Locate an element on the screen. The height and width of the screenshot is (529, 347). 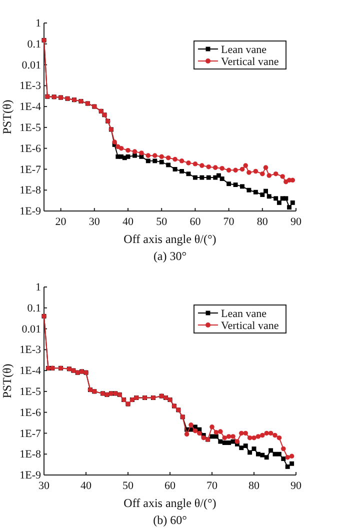
text: (a) 30° is located at coordinates (170, 256).